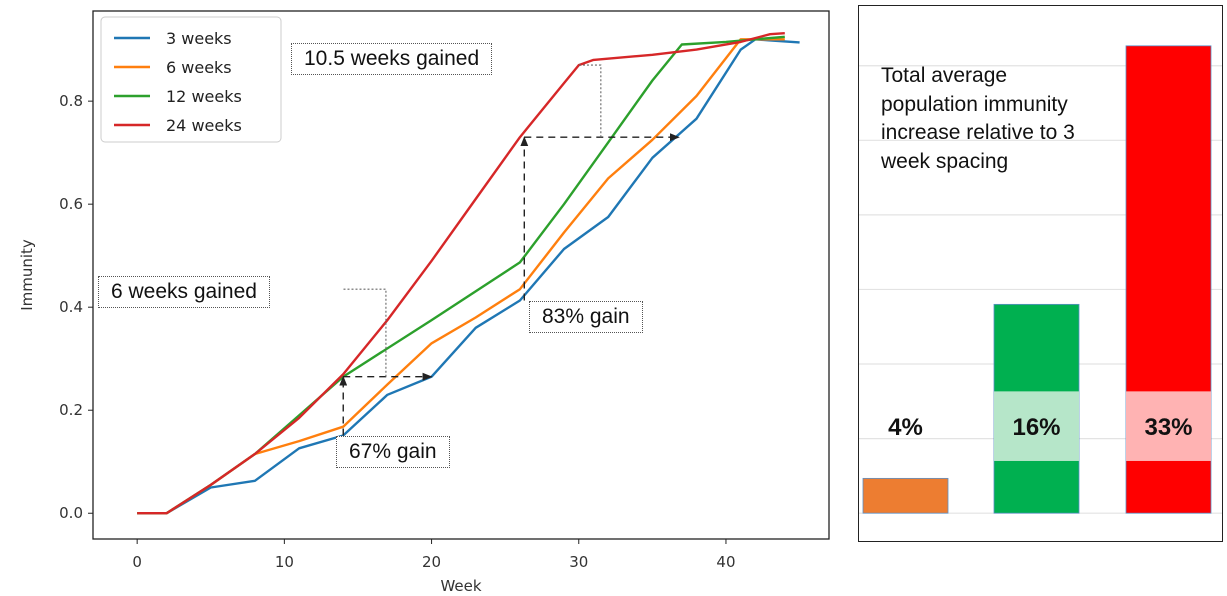  What do you see at coordinates (725, 562) in the screenshot?
I see `x-tick-label: 40` at bounding box center [725, 562].